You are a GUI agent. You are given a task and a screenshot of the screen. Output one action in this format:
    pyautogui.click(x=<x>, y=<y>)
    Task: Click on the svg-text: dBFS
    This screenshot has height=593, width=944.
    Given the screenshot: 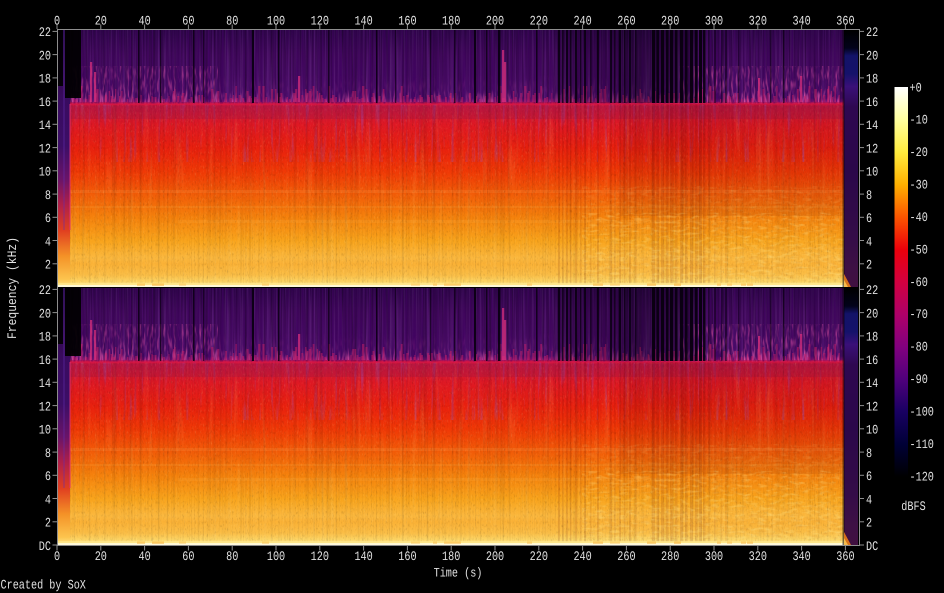 What is the action you would take?
    pyautogui.click(x=913, y=506)
    